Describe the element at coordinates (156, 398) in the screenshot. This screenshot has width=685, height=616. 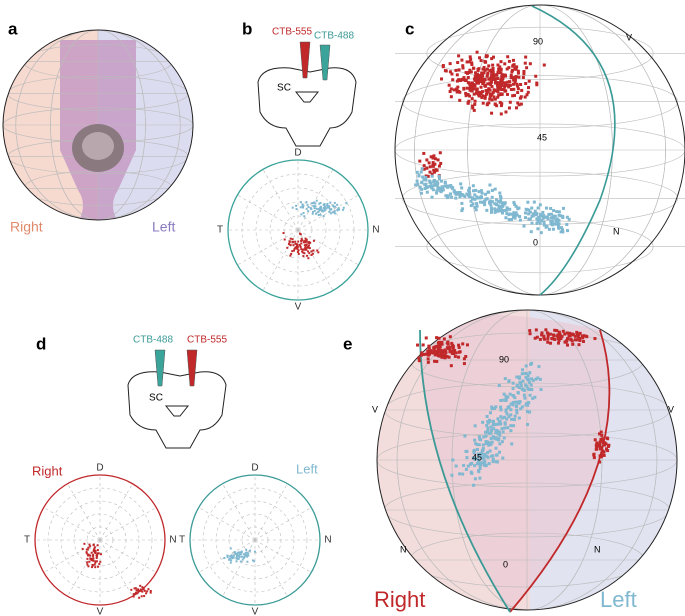
I see `region-label: SC` at that location.